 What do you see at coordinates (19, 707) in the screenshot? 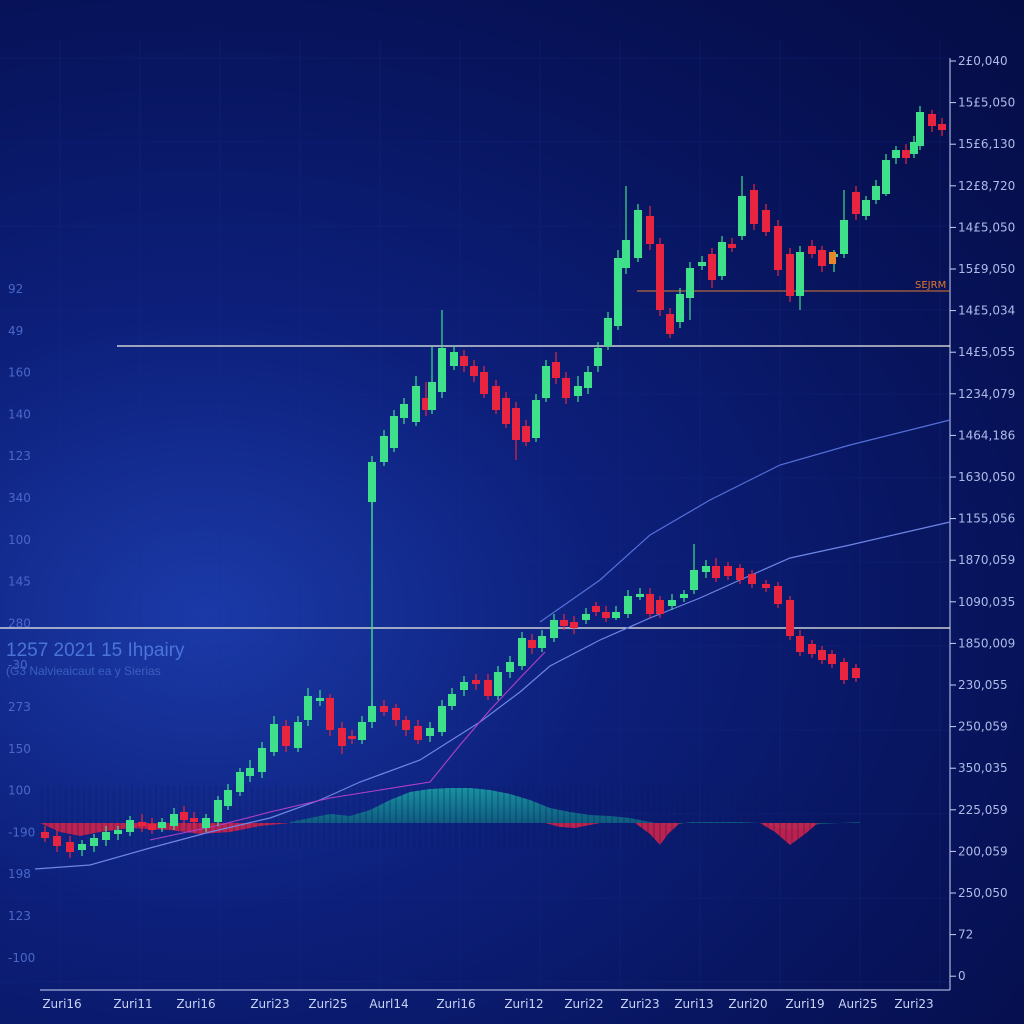
I see `left-axis-label: 273` at bounding box center [19, 707].